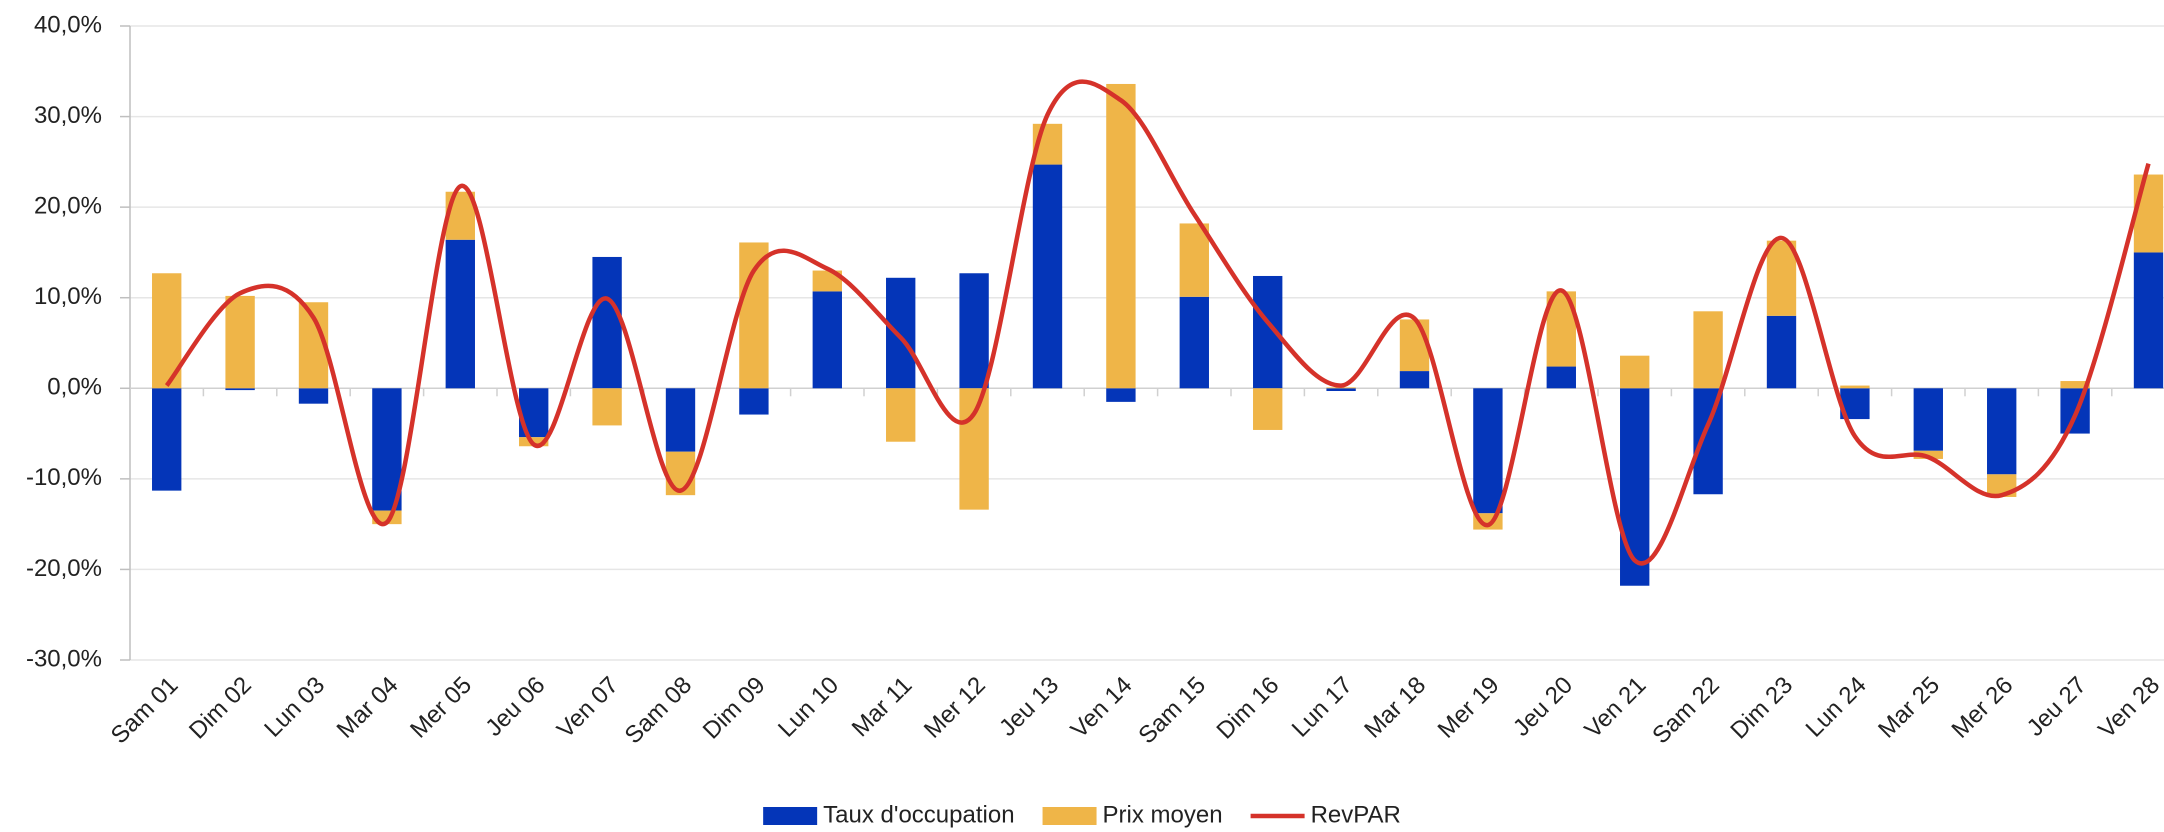 Image resolution: width=2164 pixels, height=832 pixels. I want to click on x-tick-label: Mar 25, so click(1909, 708).